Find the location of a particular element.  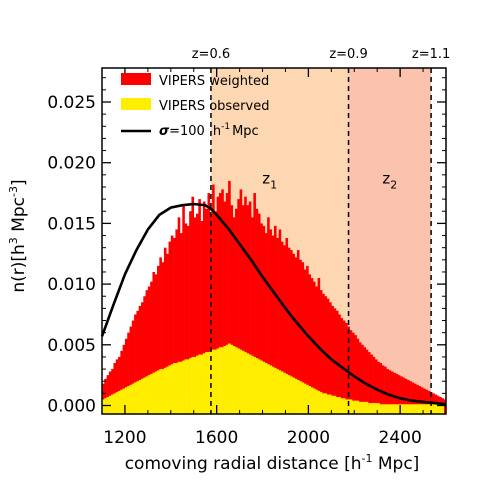

x-tick-label: 1600 is located at coordinates (216, 438).